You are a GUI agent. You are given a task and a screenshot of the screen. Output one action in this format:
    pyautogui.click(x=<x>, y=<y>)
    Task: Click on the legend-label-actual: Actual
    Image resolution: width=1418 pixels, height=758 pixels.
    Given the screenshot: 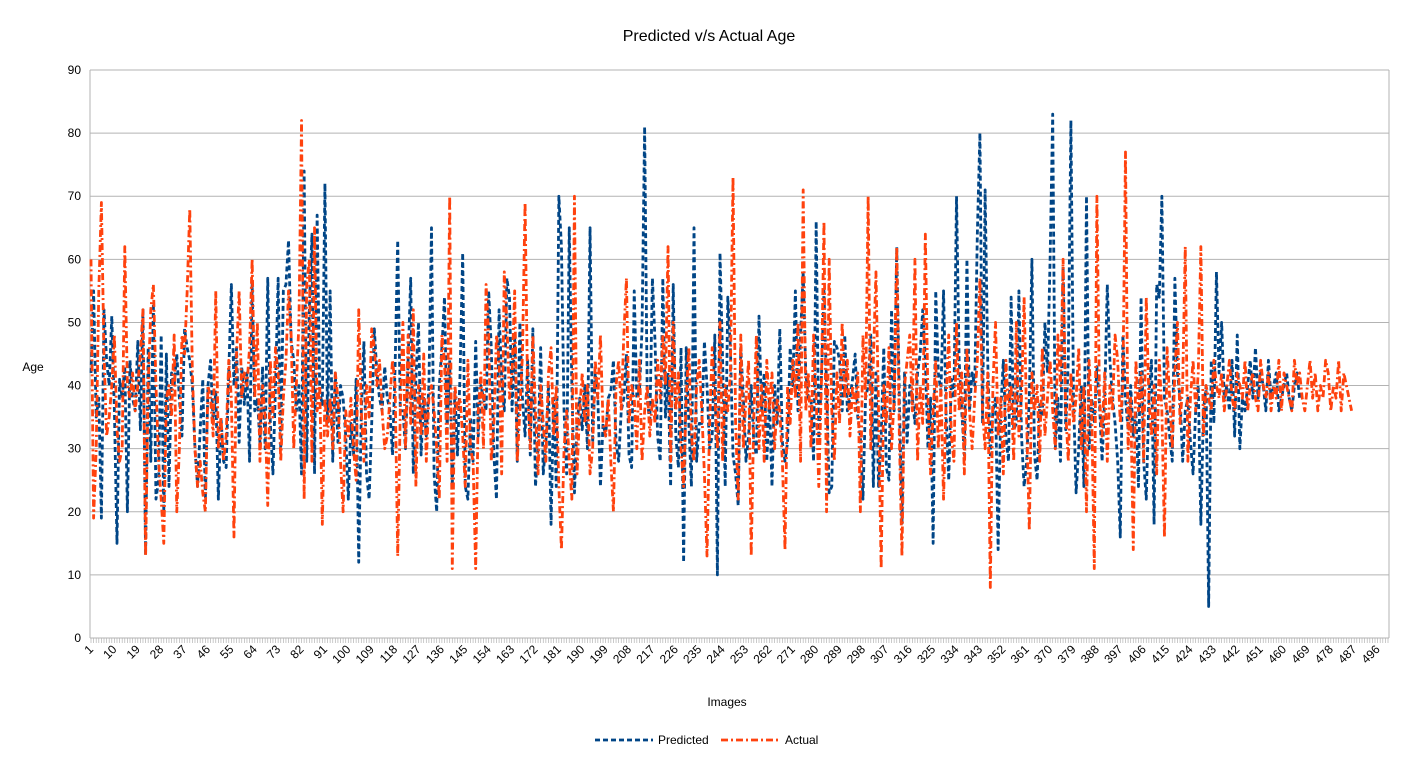 What is the action you would take?
    pyautogui.click(x=801, y=740)
    